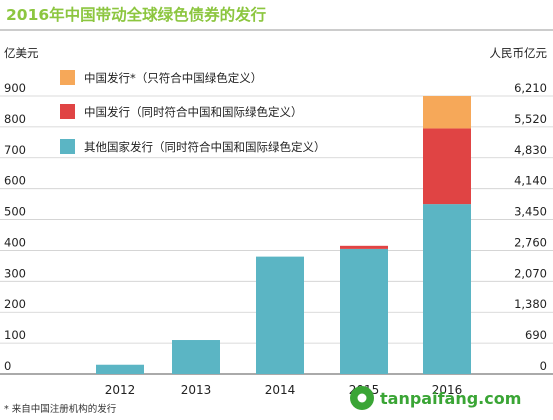 The image size is (553, 420). I want to click on watermark: tanpaifang.com, so click(435, 398).